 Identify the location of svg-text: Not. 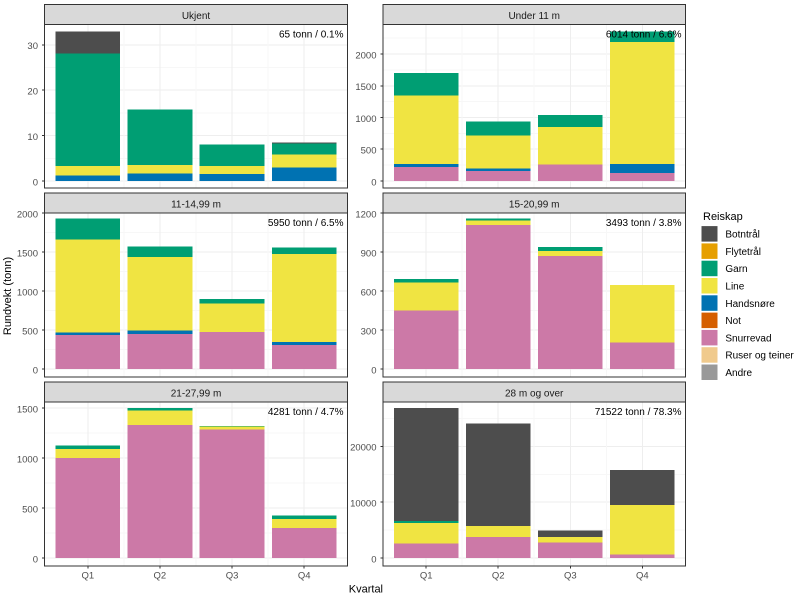
(733, 321).